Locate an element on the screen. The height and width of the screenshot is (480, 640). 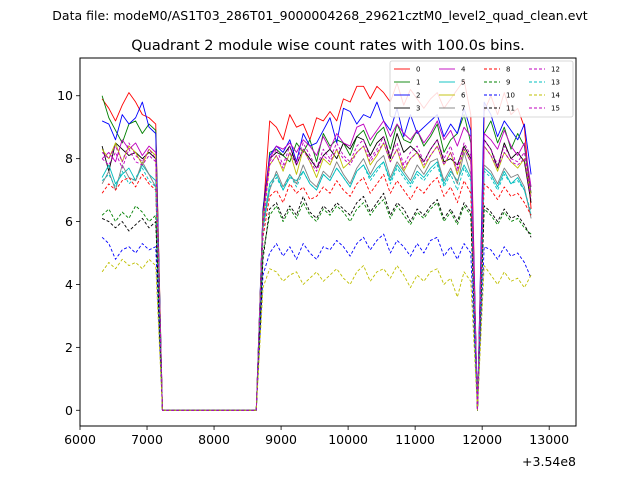
legend-label-14: 14 is located at coordinates (555, 96).